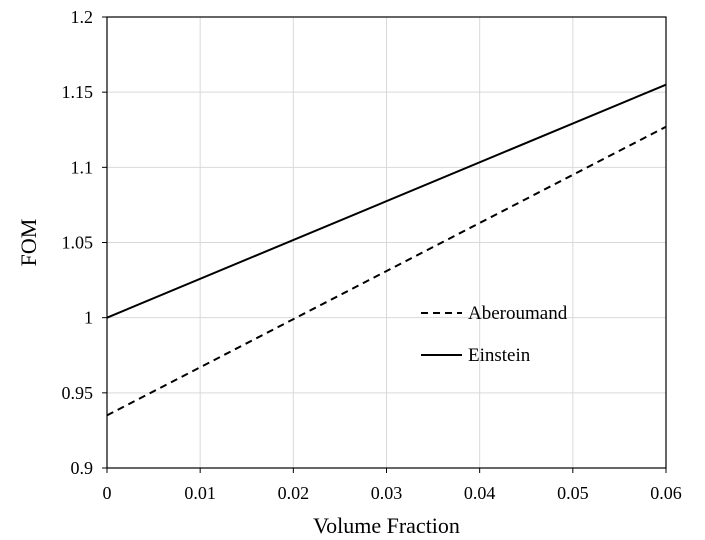 The width and height of the screenshot is (705, 540). What do you see at coordinates (78, 92) in the screenshot?
I see `y-tick-label: 1.15` at bounding box center [78, 92].